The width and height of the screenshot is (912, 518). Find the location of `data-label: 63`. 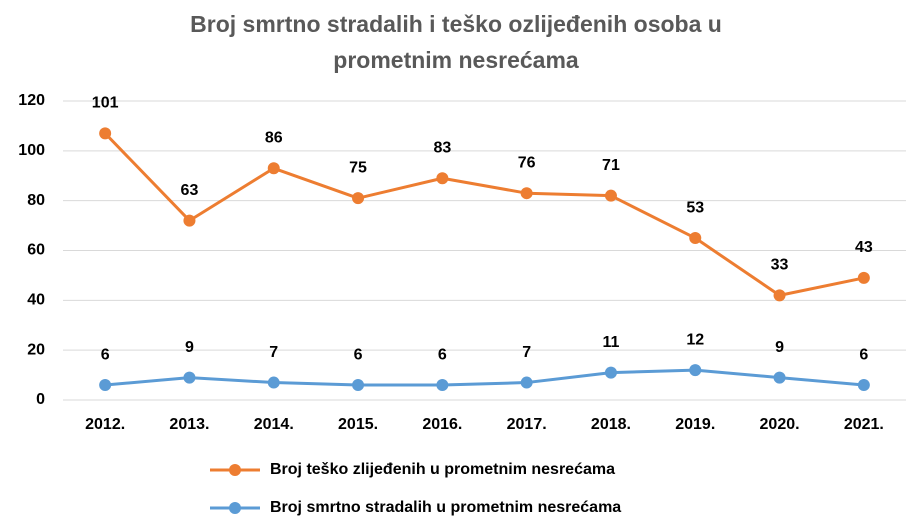

data-label: 63 is located at coordinates (190, 190).